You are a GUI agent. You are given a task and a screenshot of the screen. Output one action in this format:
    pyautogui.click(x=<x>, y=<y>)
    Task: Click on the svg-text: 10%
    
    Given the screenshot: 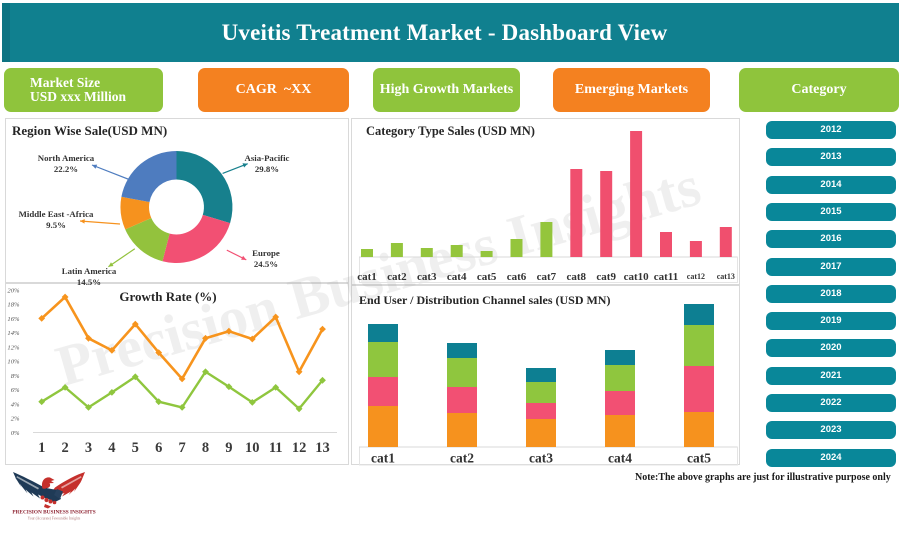 What is the action you would take?
    pyautogui.click(x=13, y=362)
    